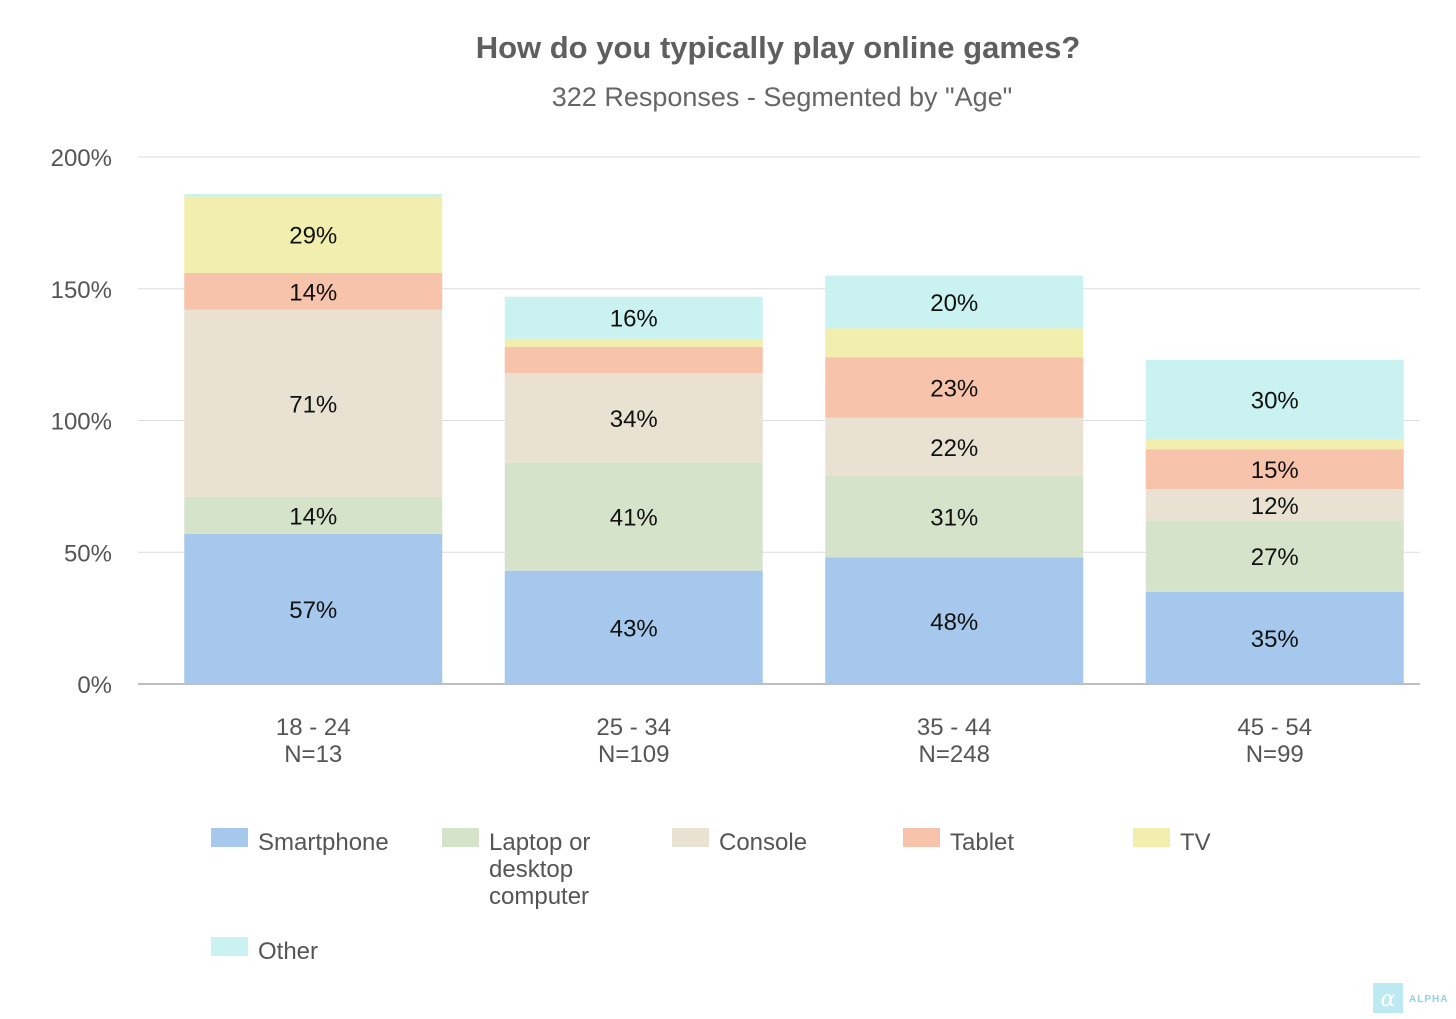 This screenshot has width=1456, height=1019. Describe the element at coordinates (1274, 727) in the screenshot. I see `x-tick-label: 45 - 54` at that location.